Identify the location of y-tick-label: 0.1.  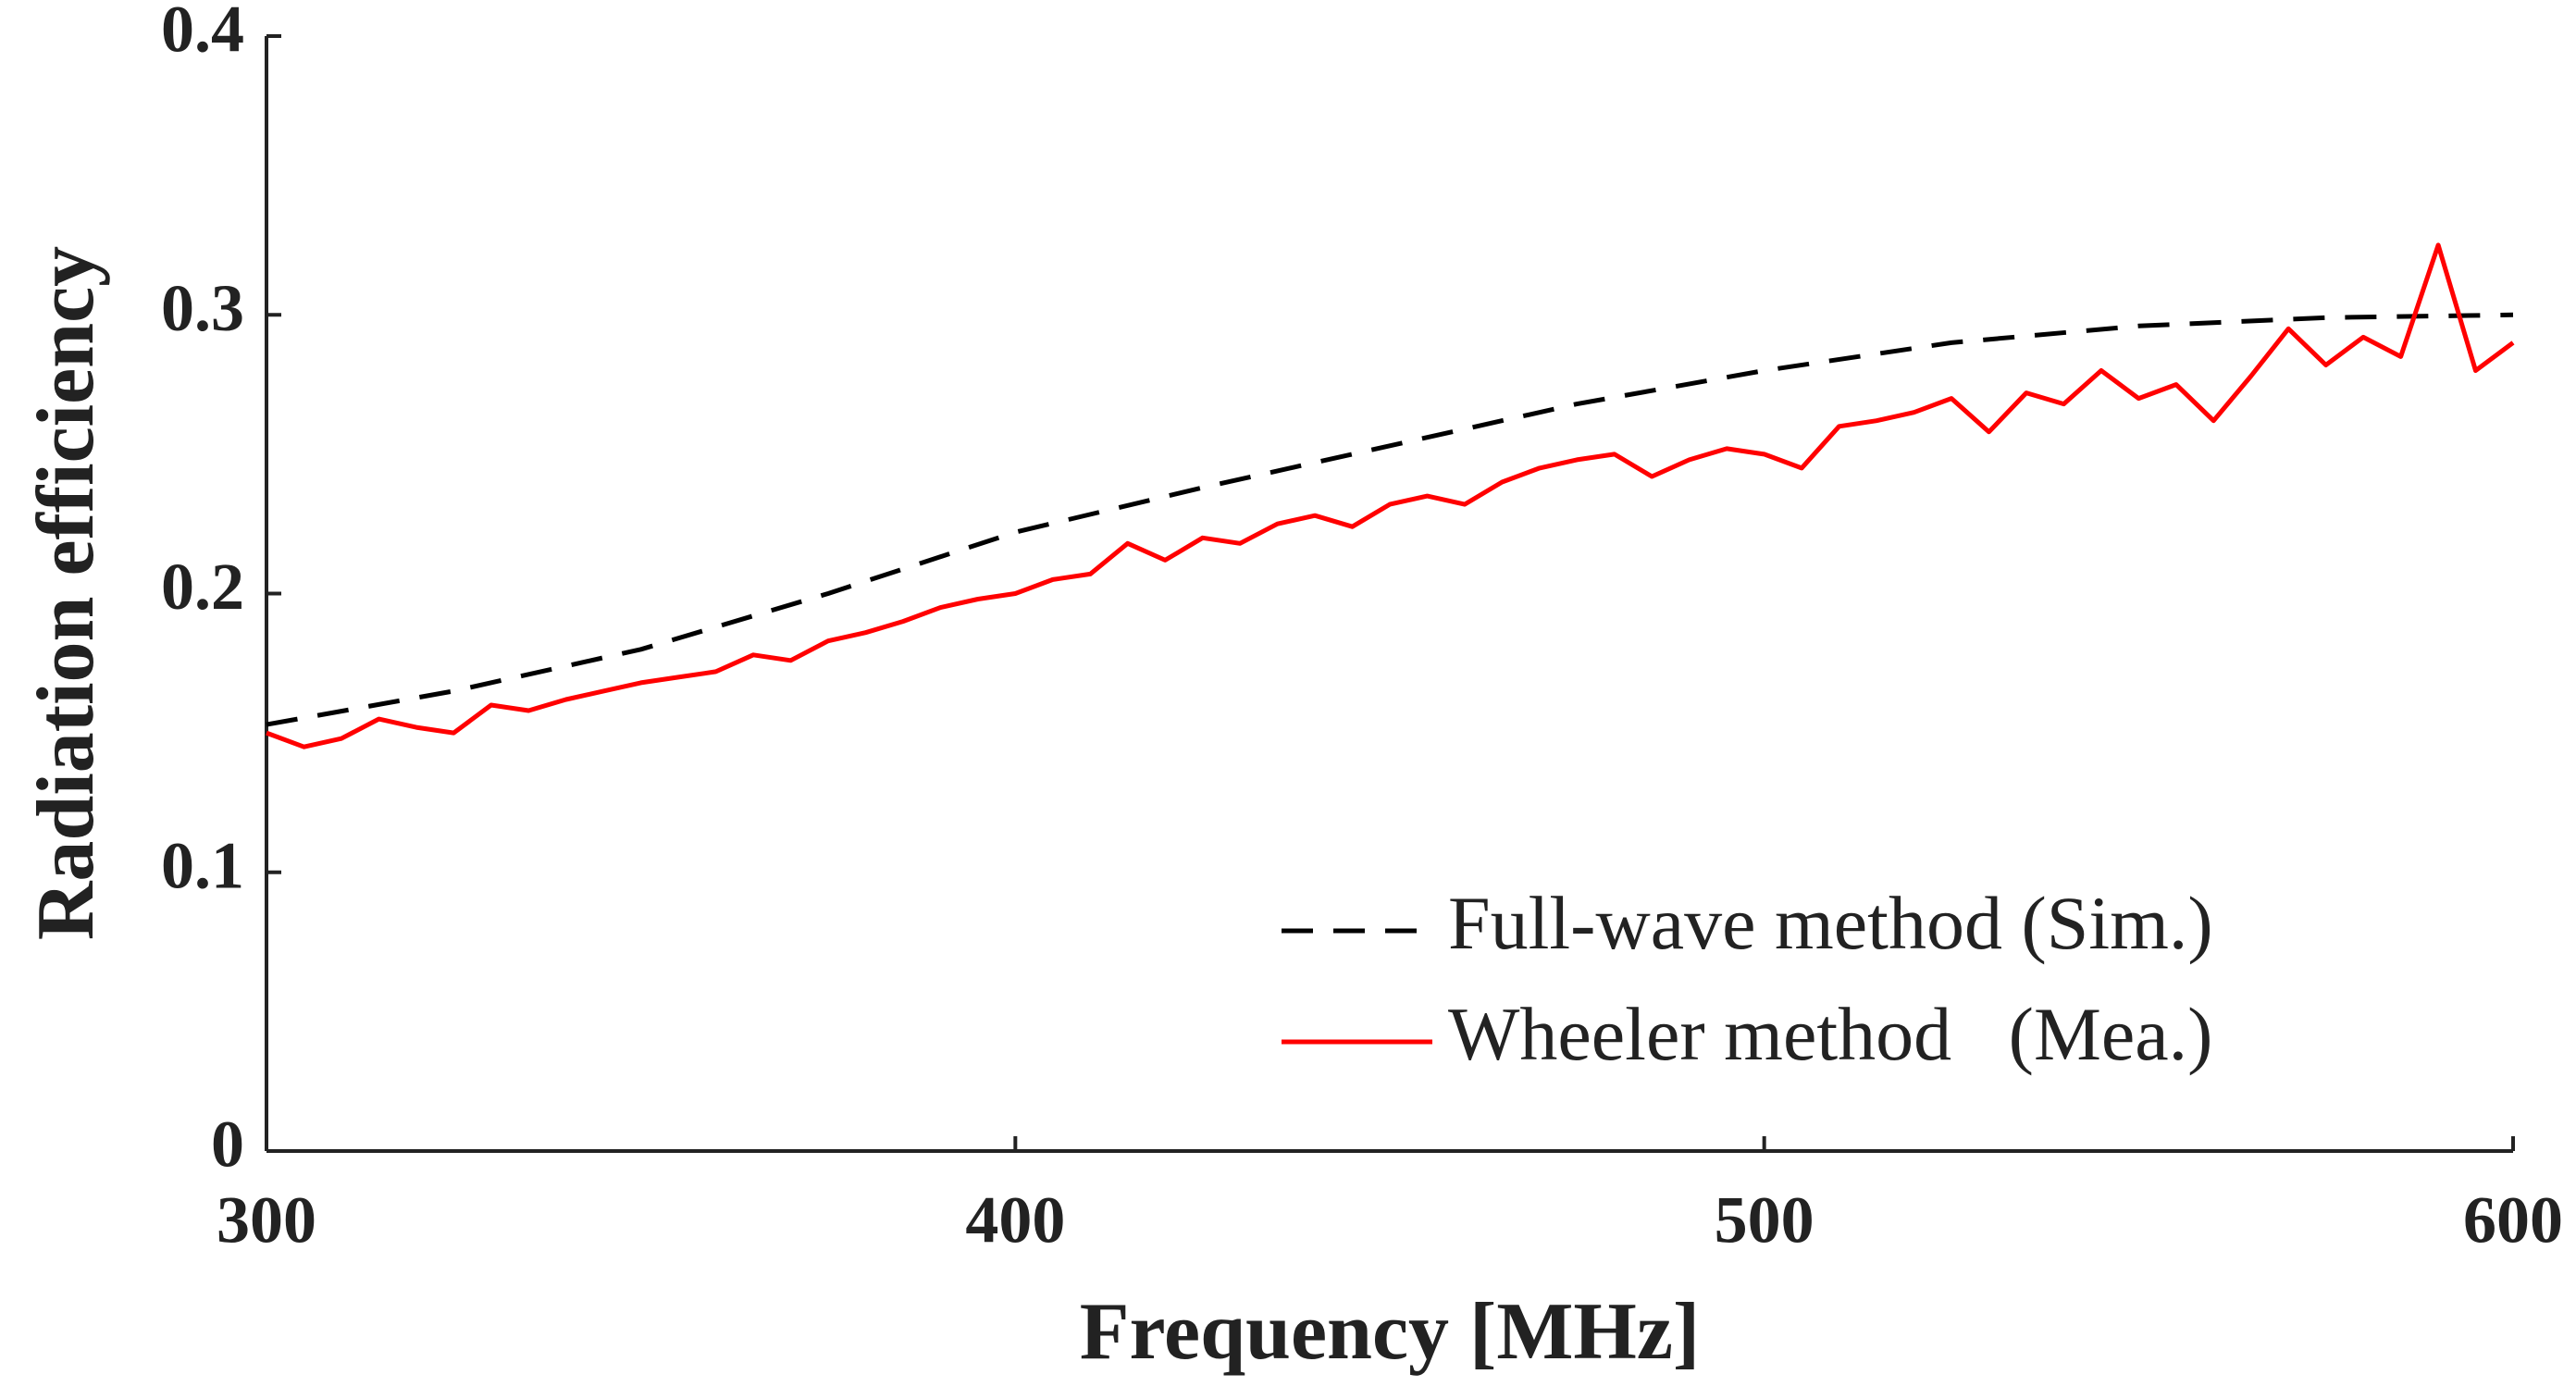
(203, 865).